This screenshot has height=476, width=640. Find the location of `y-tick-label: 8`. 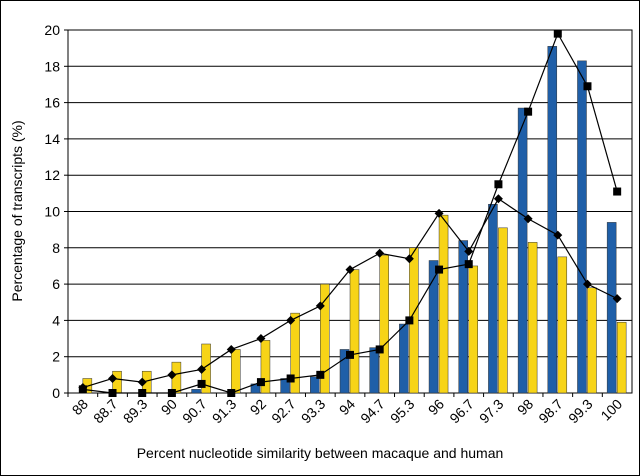

y-tick-label: 8 is located at coordinates (56, 248).